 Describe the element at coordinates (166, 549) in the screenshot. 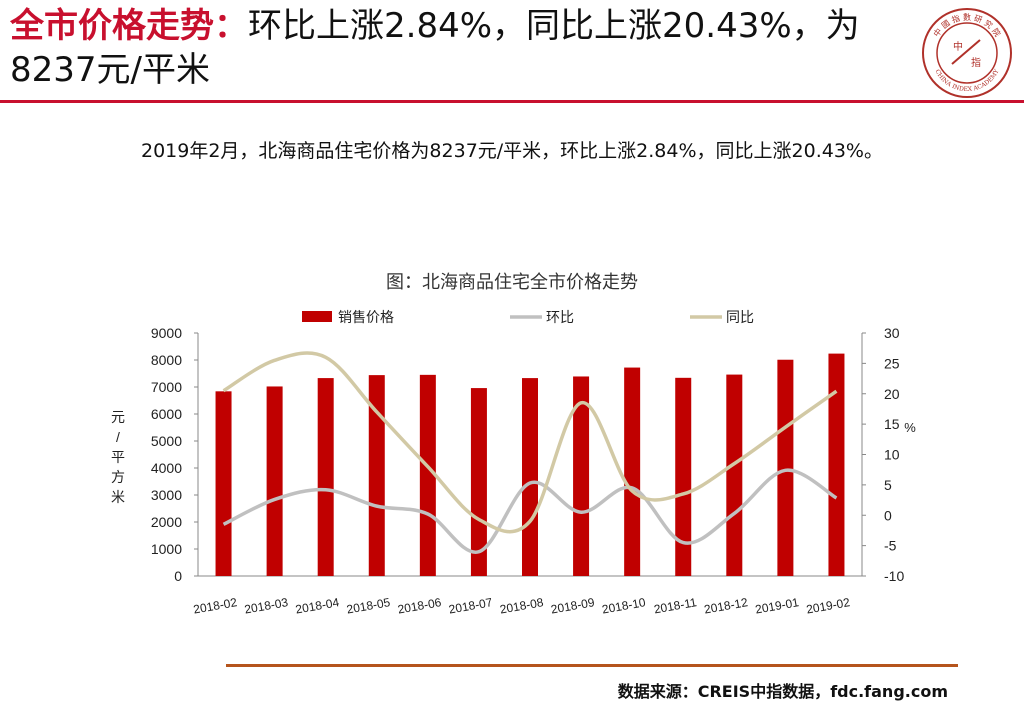

I see `y-left-tick-label: 1000` at that location.